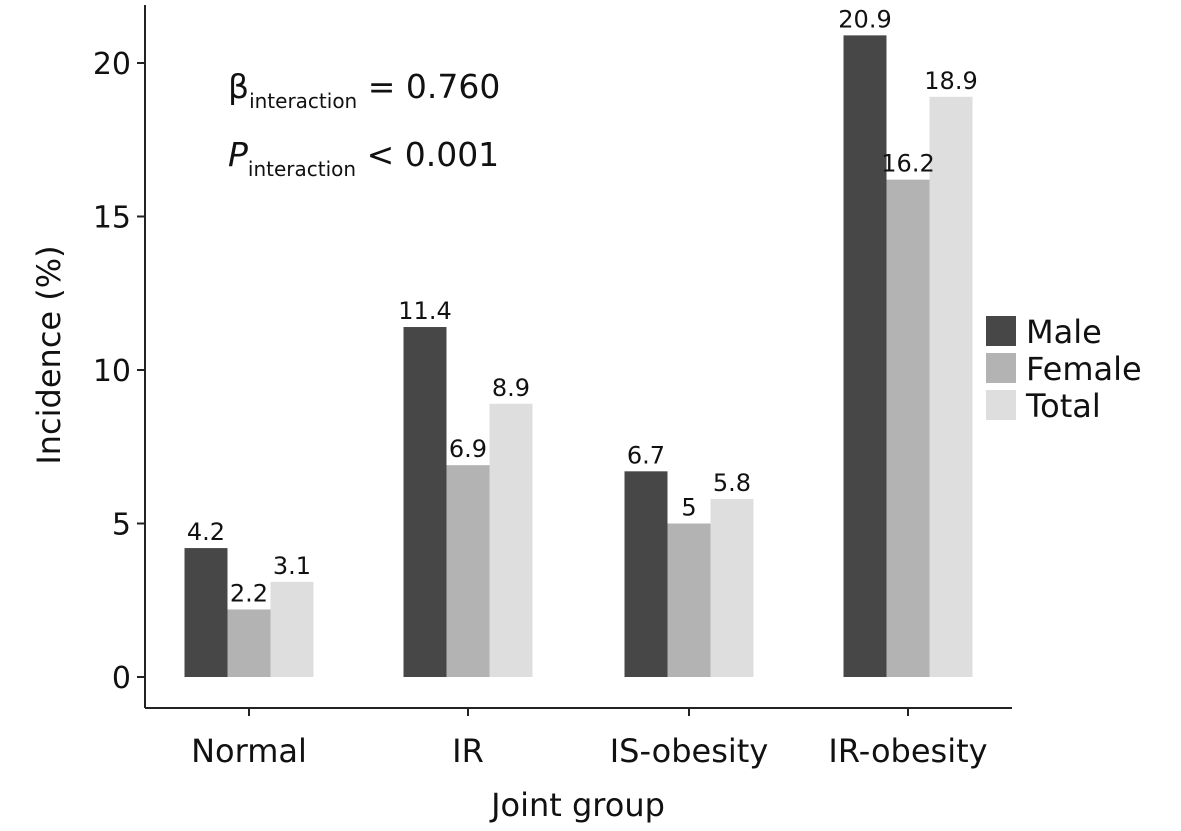 Image resolution: width=1181 pixels, height=831 pixels. I want to click on annotation-beta-symbol: β, so click(238, 86).